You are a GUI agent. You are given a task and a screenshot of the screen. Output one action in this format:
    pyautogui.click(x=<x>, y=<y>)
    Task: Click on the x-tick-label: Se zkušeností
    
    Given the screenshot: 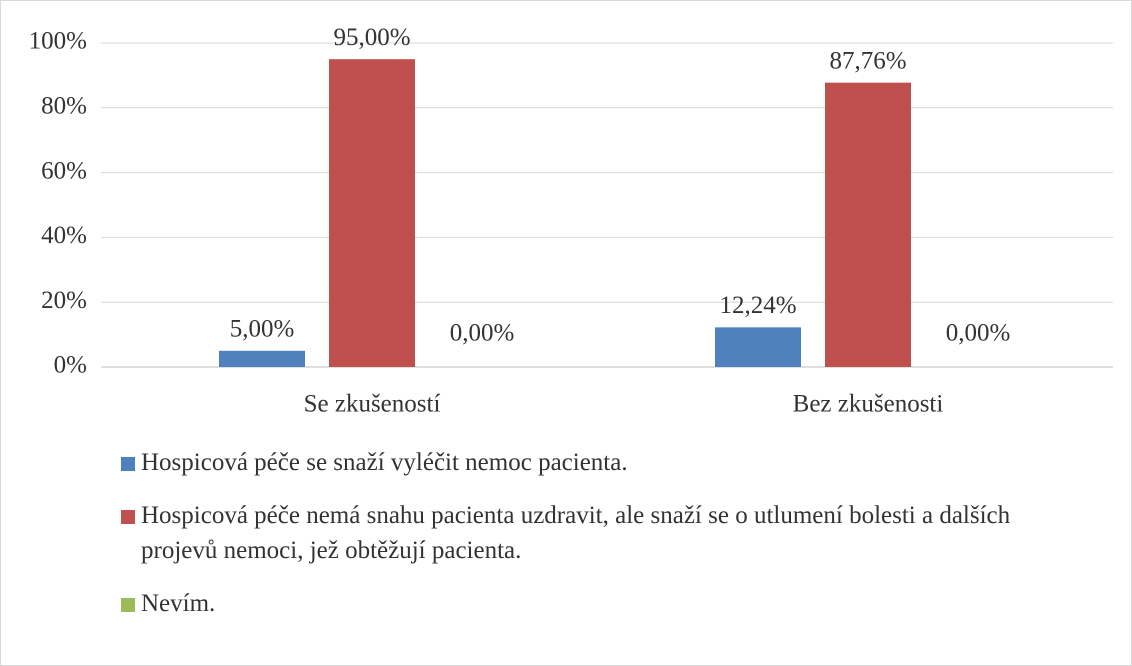 What is the action you would take?
    pyautogui.click(x=372, y=404)
    